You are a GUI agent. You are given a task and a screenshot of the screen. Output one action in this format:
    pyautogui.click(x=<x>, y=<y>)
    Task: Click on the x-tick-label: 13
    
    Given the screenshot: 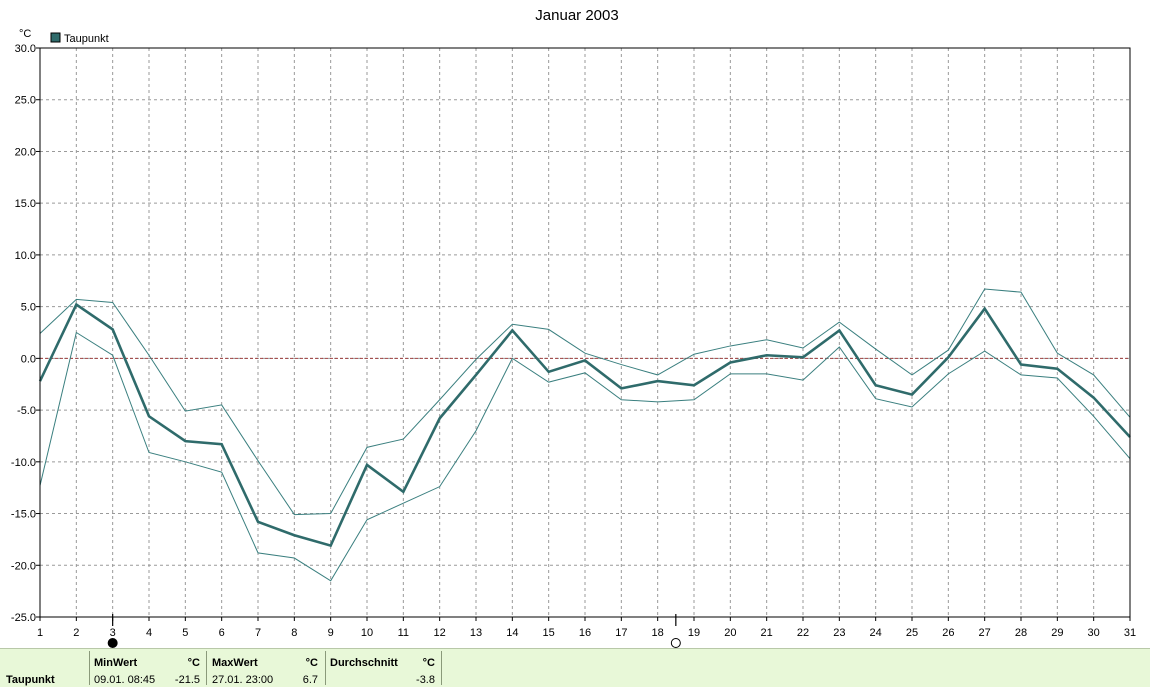 What is the action you would take?
    pyautogui.click(x=476, y=633)
    